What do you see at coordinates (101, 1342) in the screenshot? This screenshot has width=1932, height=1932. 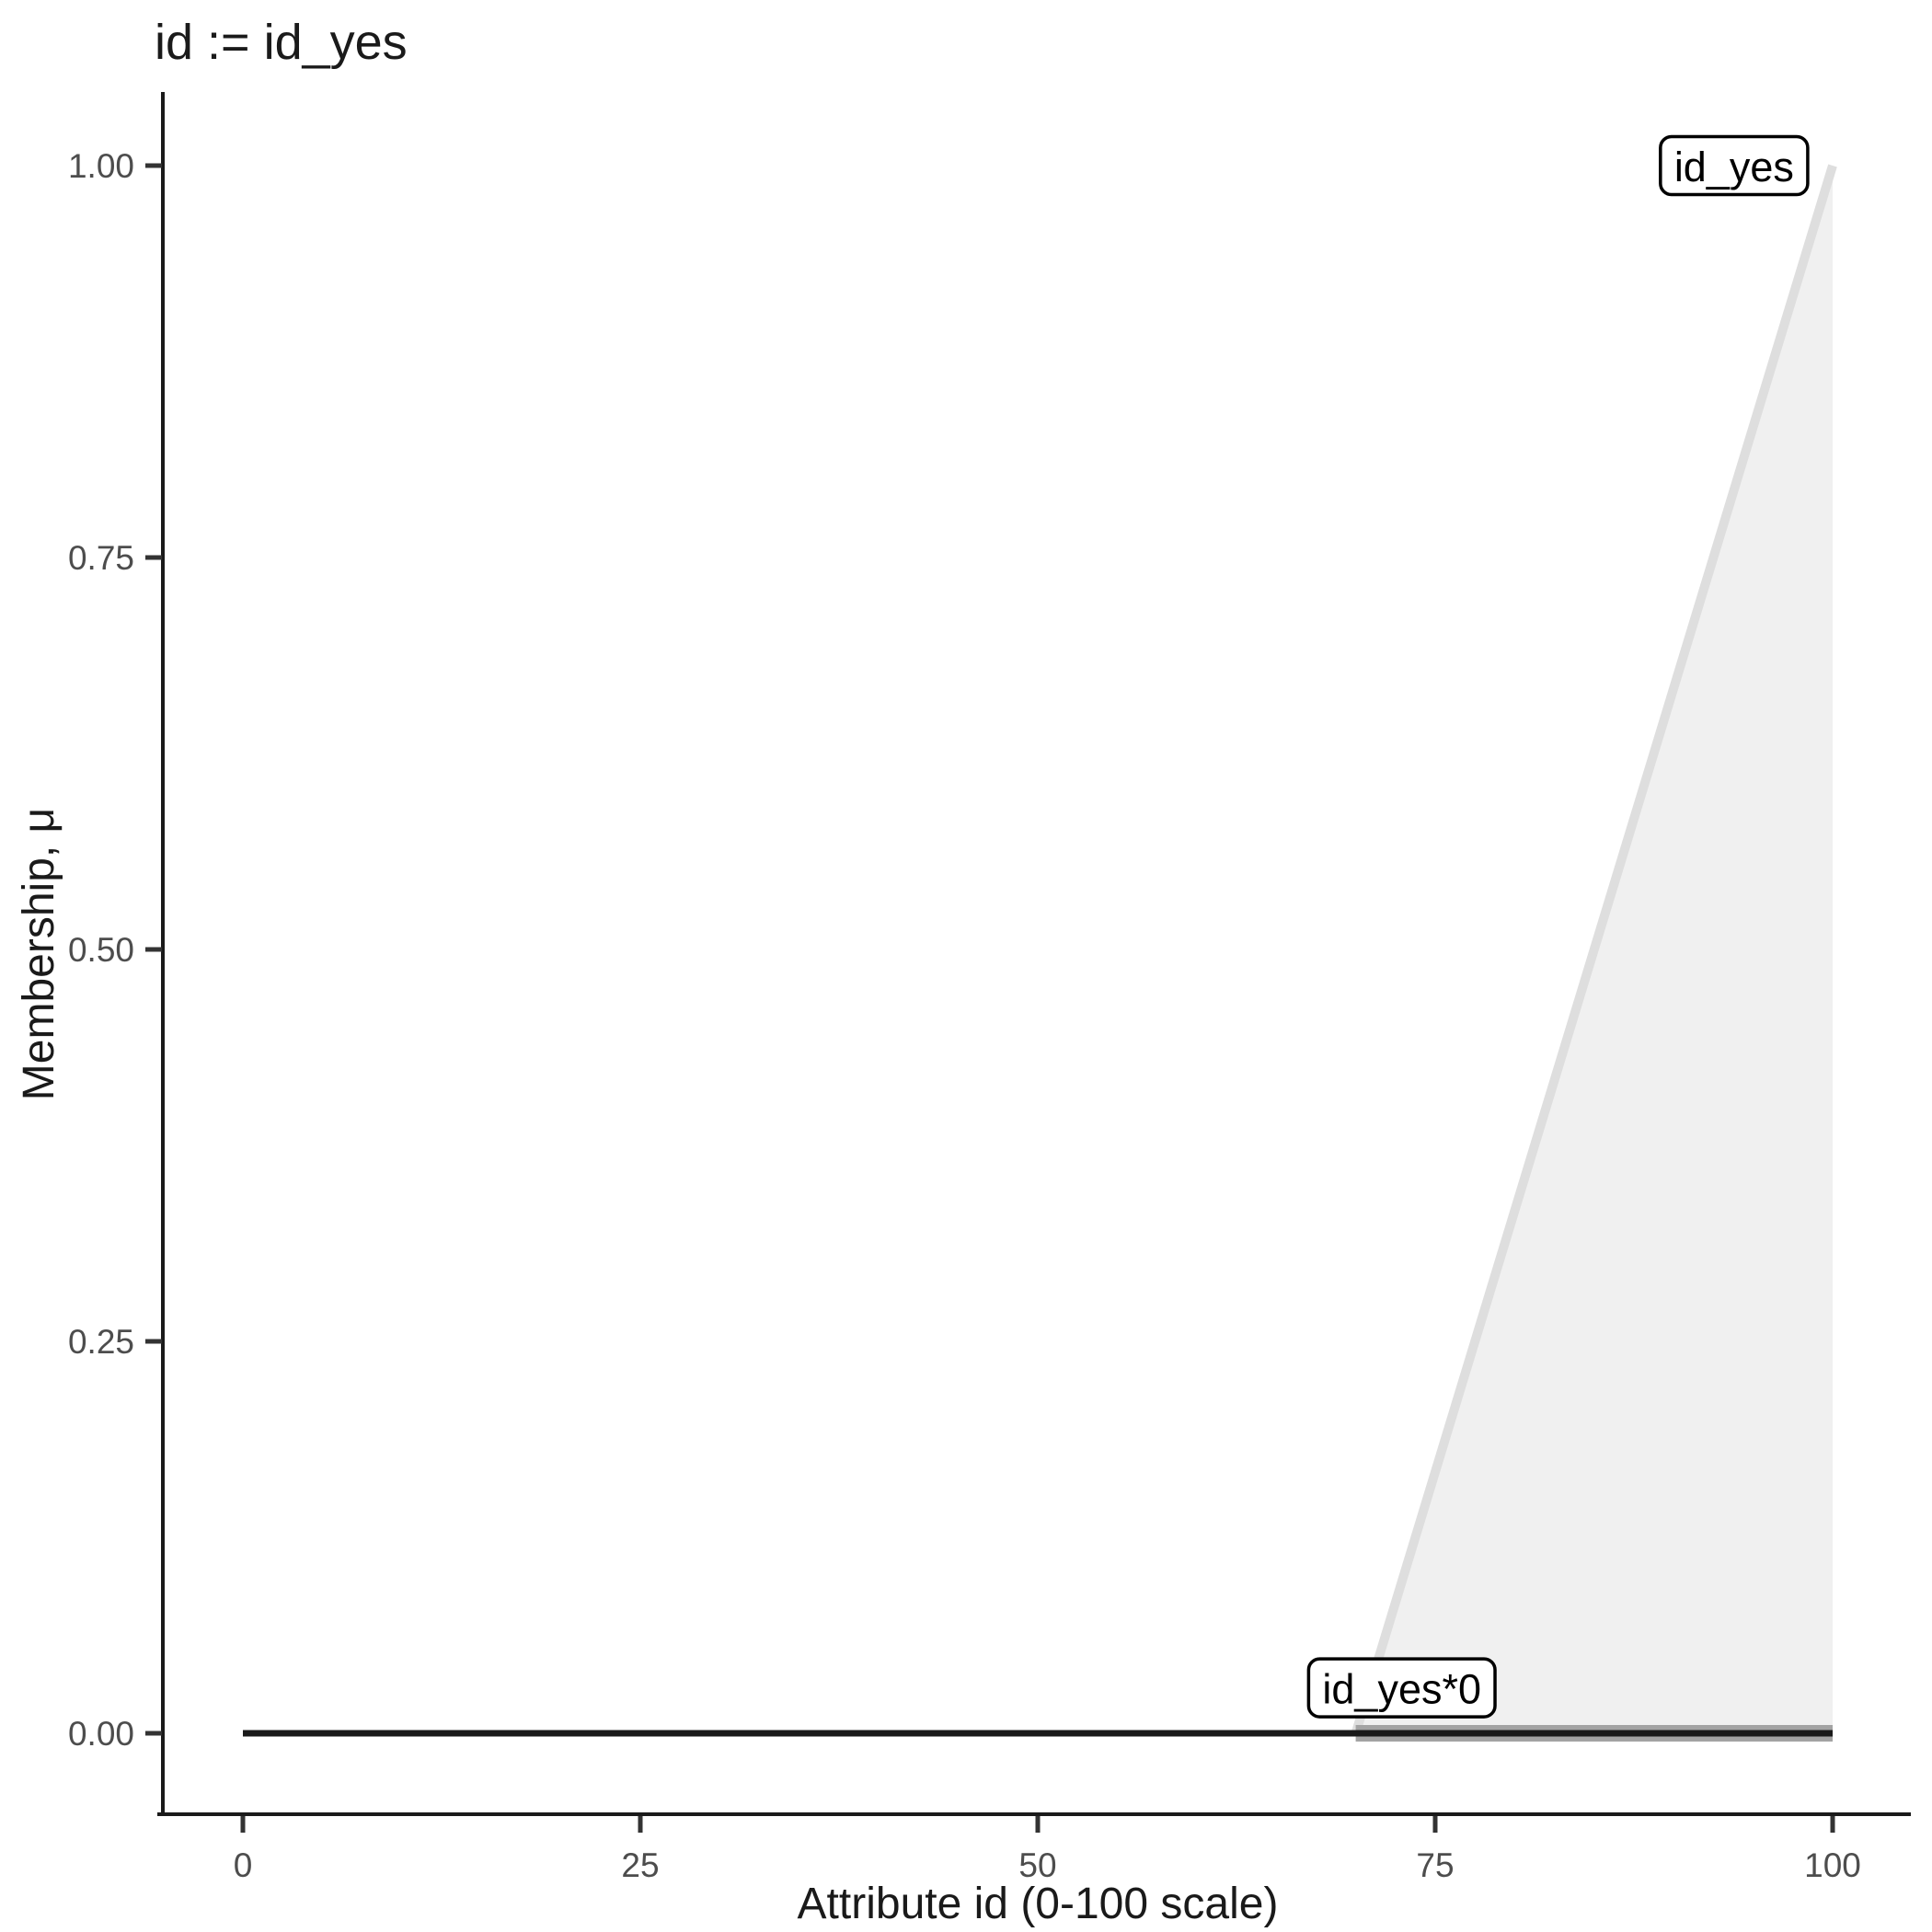 I see `y-tick-label: 0.25` at bounding box center [101, 1342].